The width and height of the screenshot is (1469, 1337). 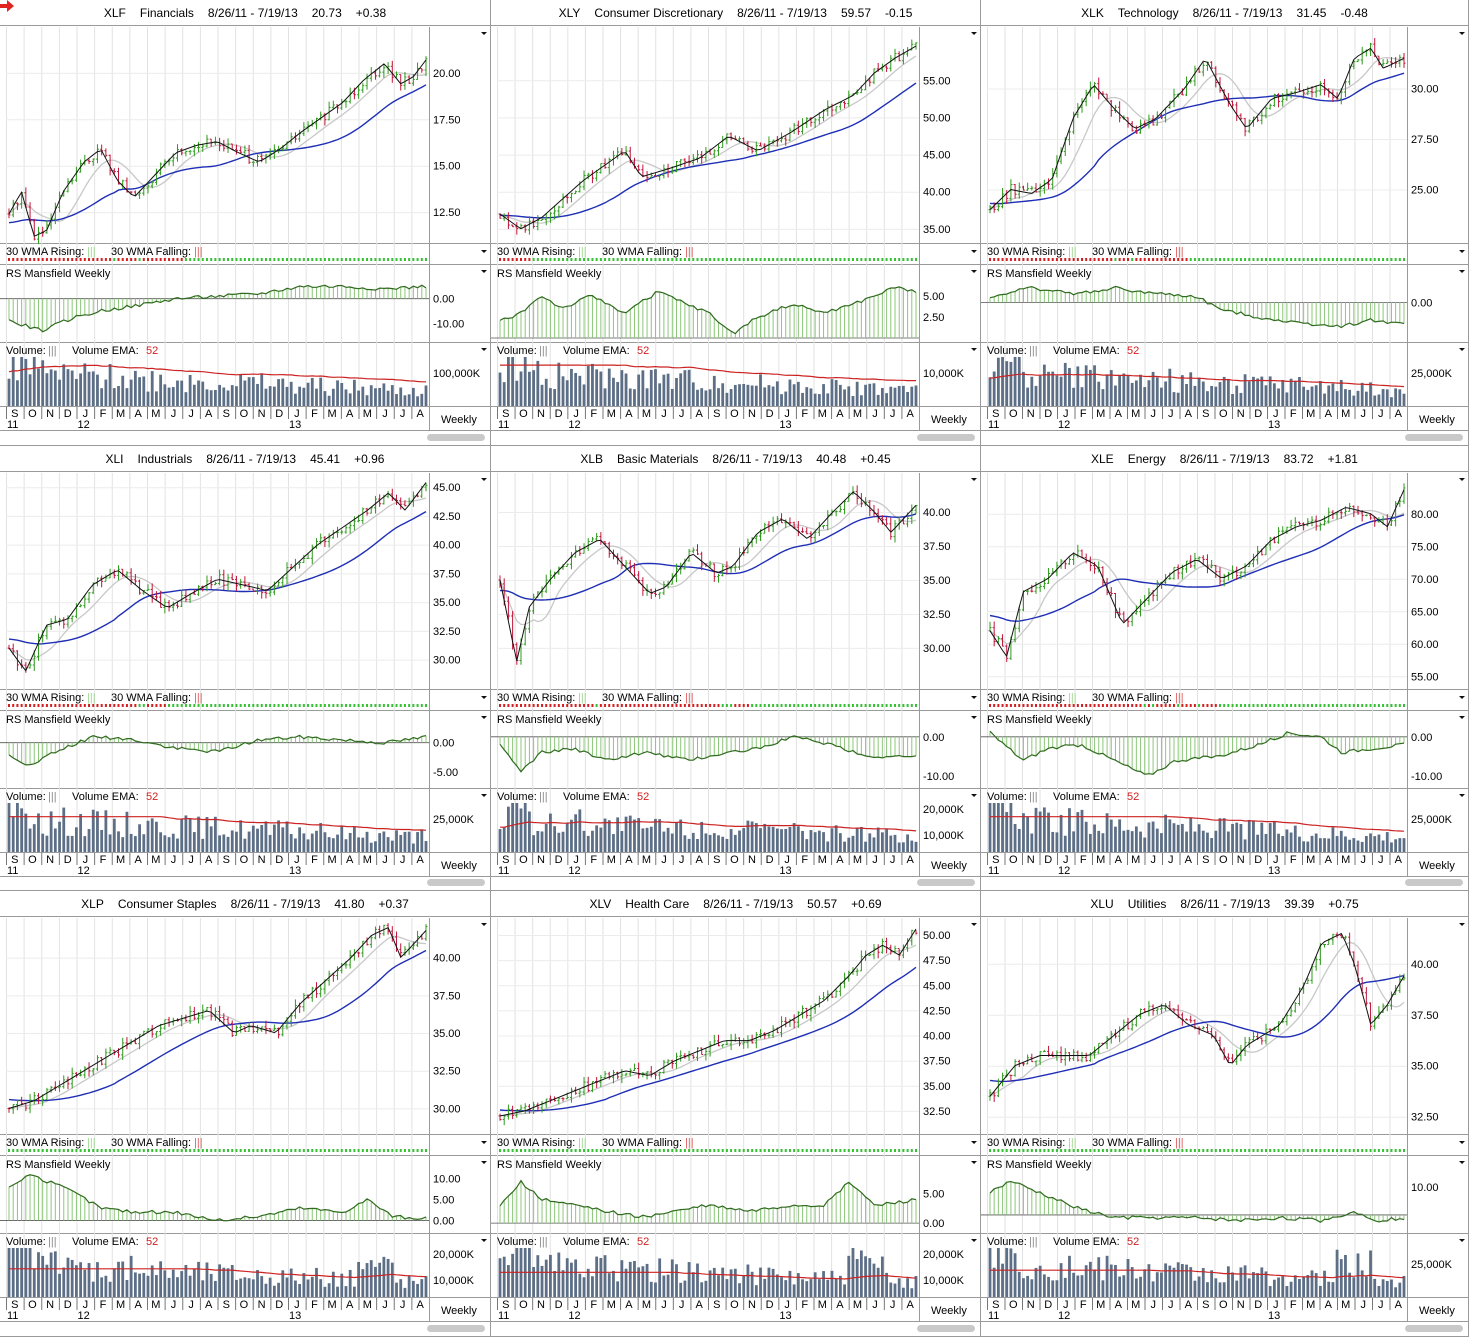 What do you see at coordinates (1425, 612) in the screenshot?
I see `price-tick-label: 65.00` at bounding box center [1425, 612].